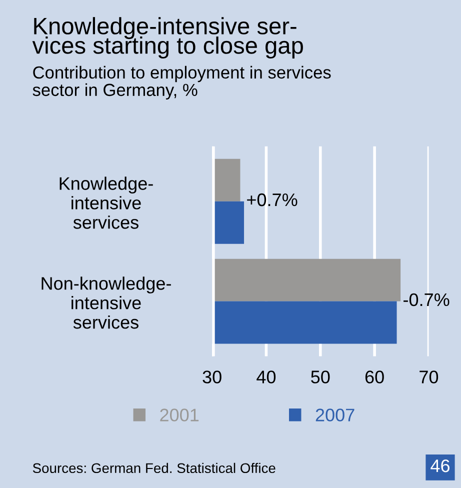 This screenshot has height=488, width=461. Describe the element at coordinates (212, 377) in the screenshot. I see `x-tick-label: 30` at that location.